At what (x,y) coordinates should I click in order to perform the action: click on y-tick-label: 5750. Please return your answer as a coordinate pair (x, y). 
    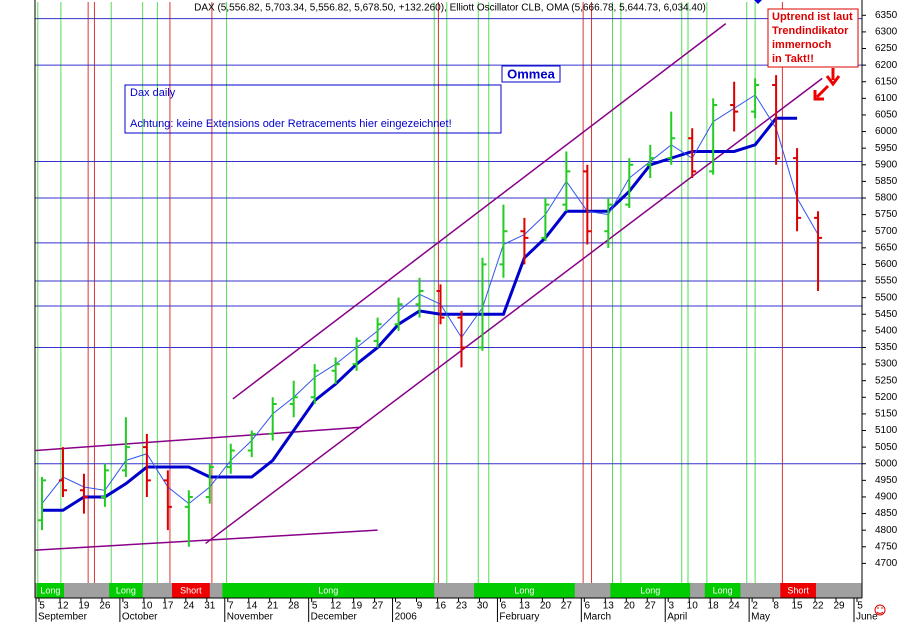
    Looking at the image, I should click on (886, 214).